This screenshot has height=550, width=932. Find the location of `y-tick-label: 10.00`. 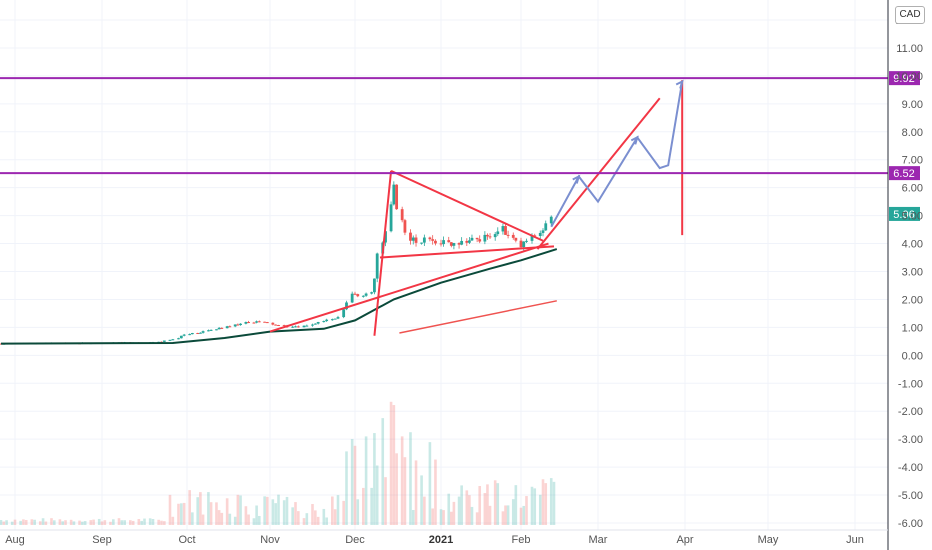

y-tick-label: 10.00 is located at coordinates (909, 77).